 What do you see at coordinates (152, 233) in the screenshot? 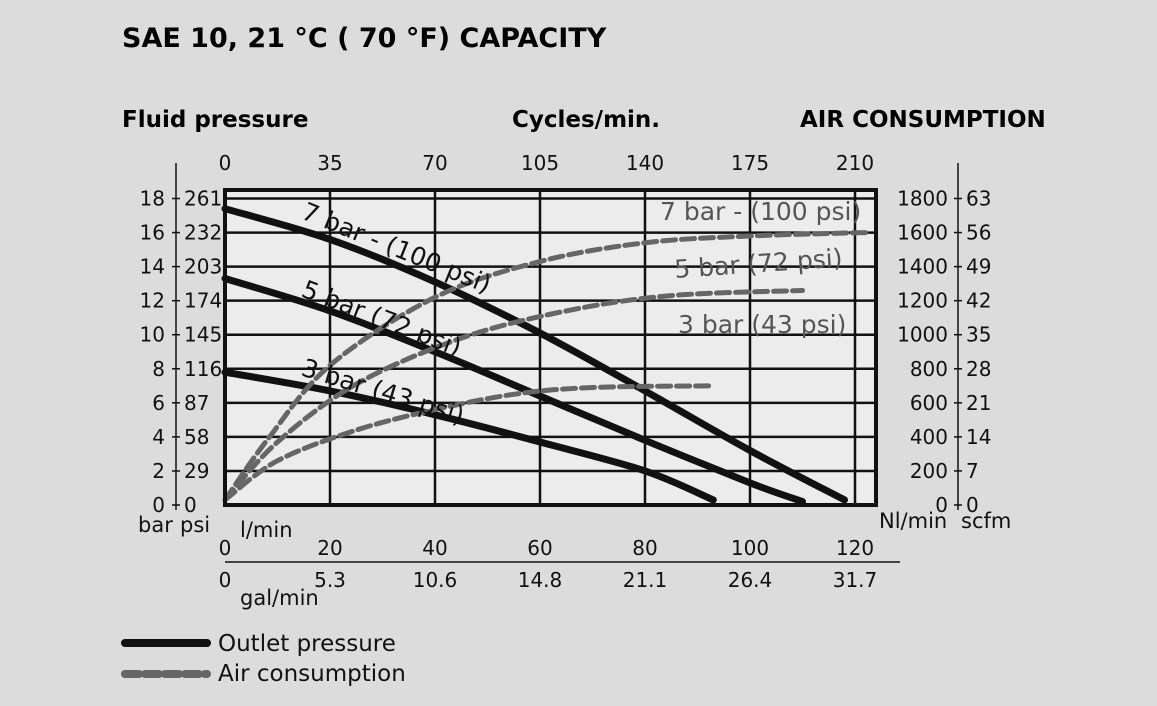
I see `y-bar-tick-label: 16` at bounding box center [152, 233].